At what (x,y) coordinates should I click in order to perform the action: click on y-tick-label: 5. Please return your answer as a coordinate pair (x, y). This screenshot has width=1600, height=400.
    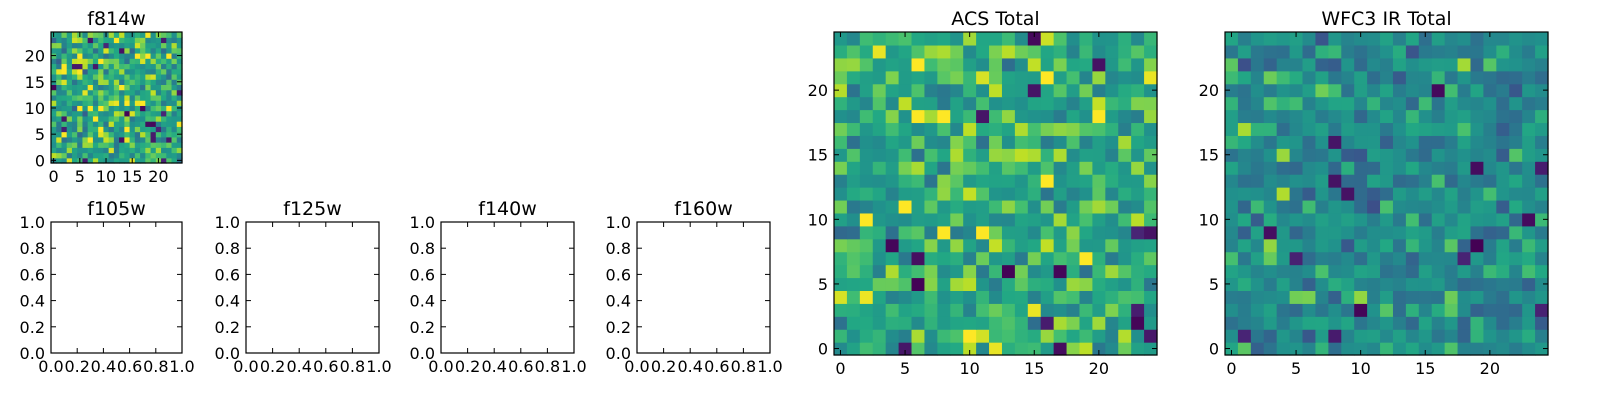
    Looking at the image, I should click on (40, 134).